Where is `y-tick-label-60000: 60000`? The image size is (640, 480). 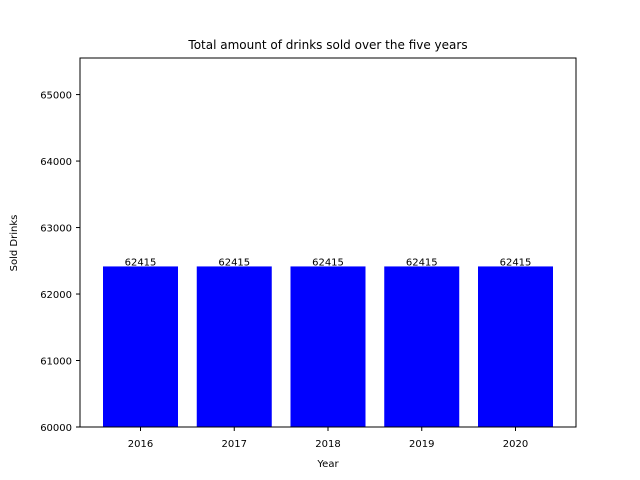 y-tick-label-60000: 60000 is located at coordinates (56, 428).